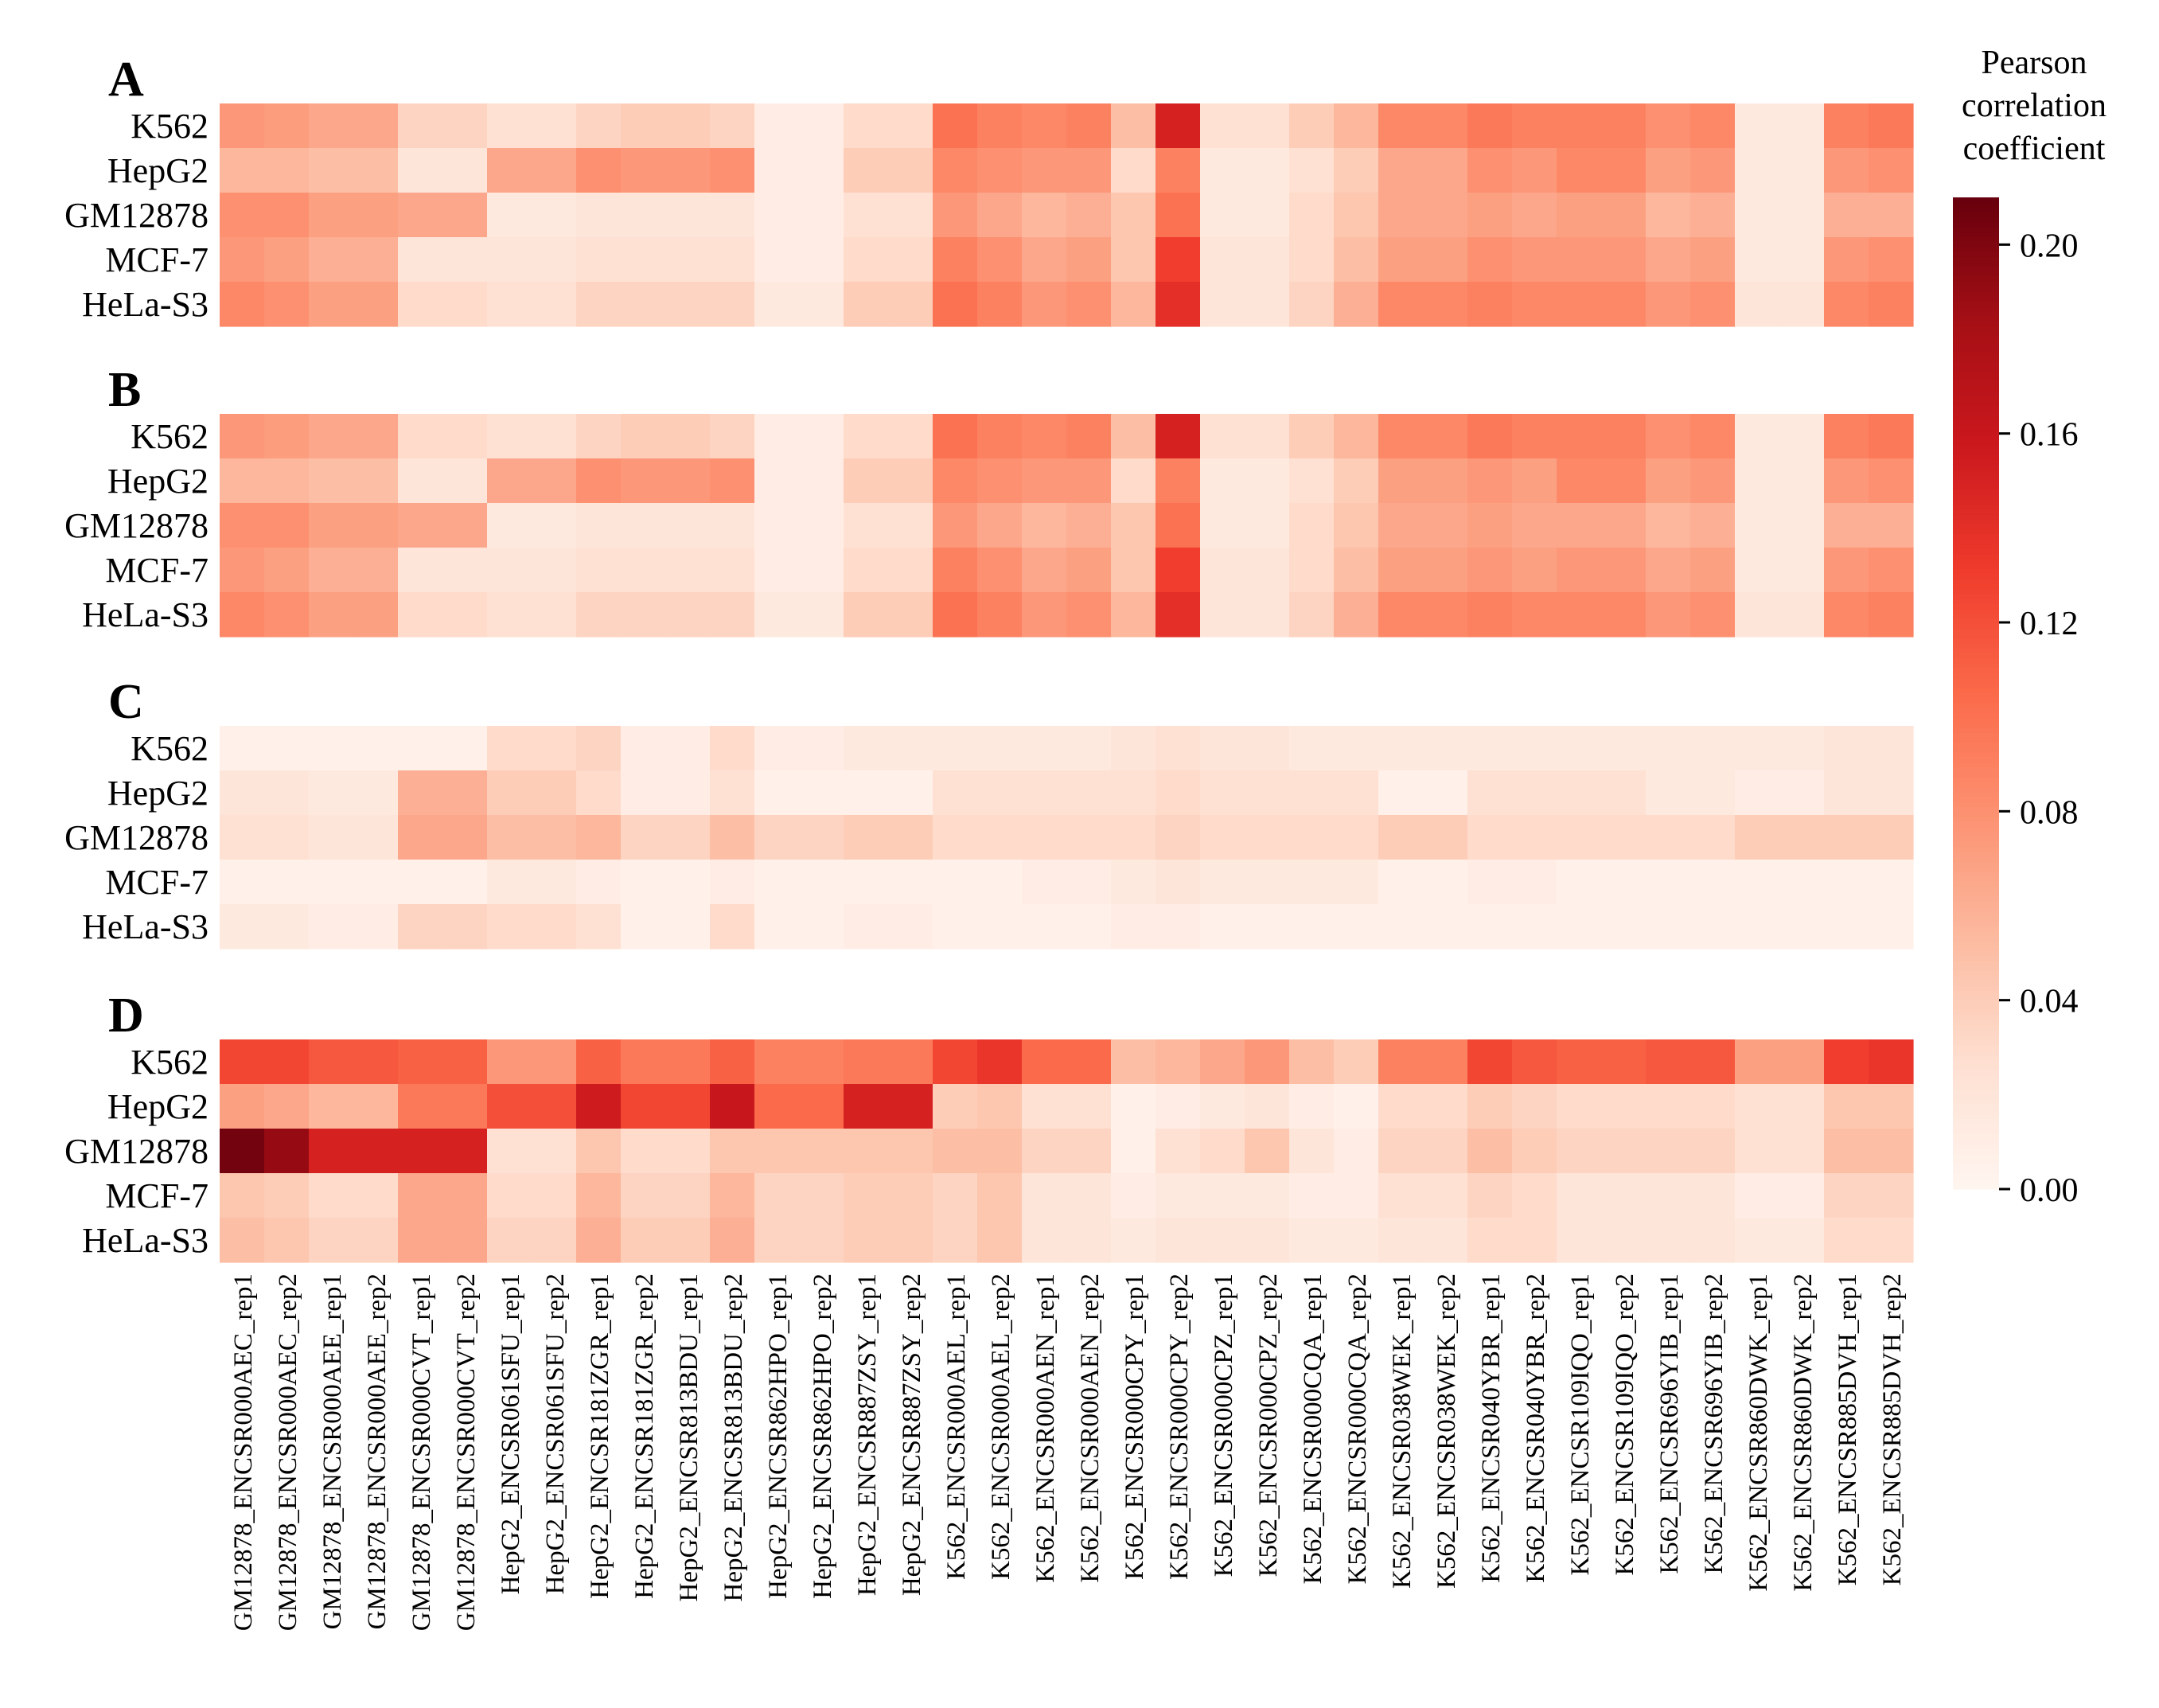 This screenshot has height=1708, width=2159. I want to click on column-label: HepG2_ENCSR862HPO_rep1, so click(778, 1436).